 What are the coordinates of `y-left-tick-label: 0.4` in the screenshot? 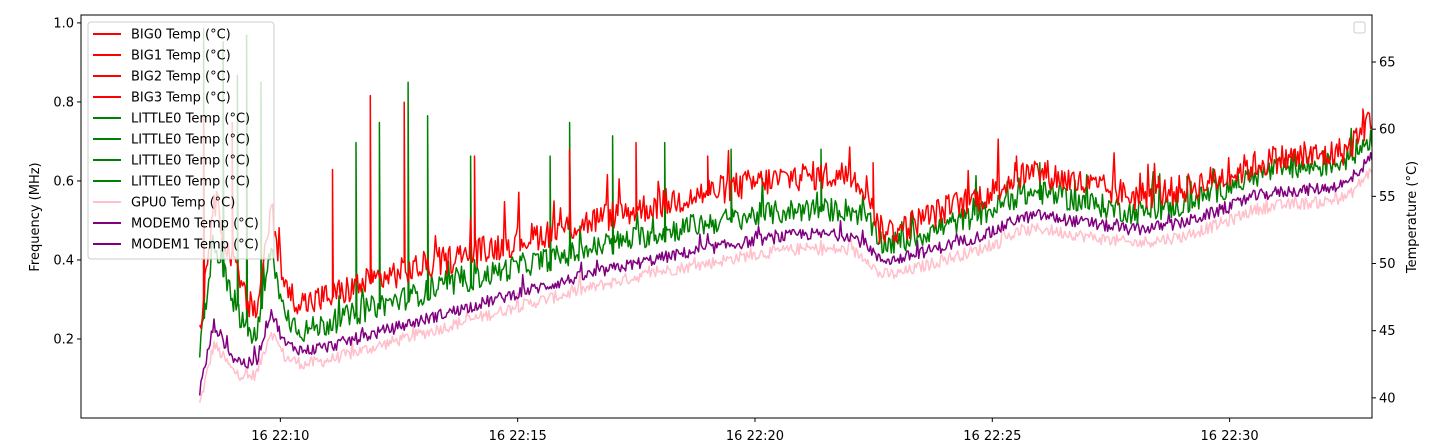 It's located at (63, 260).